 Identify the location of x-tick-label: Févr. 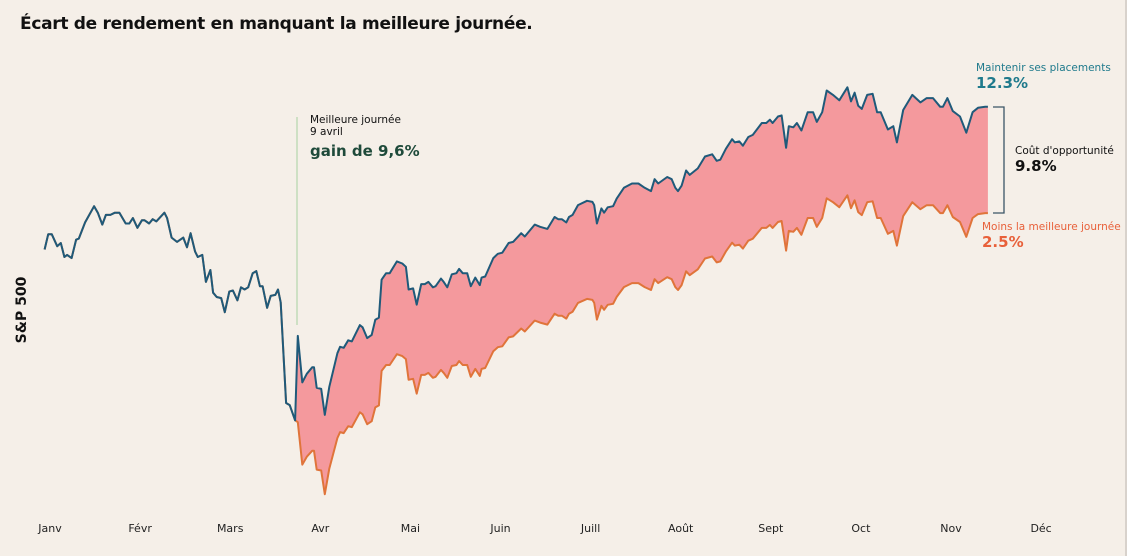
(140, 528).